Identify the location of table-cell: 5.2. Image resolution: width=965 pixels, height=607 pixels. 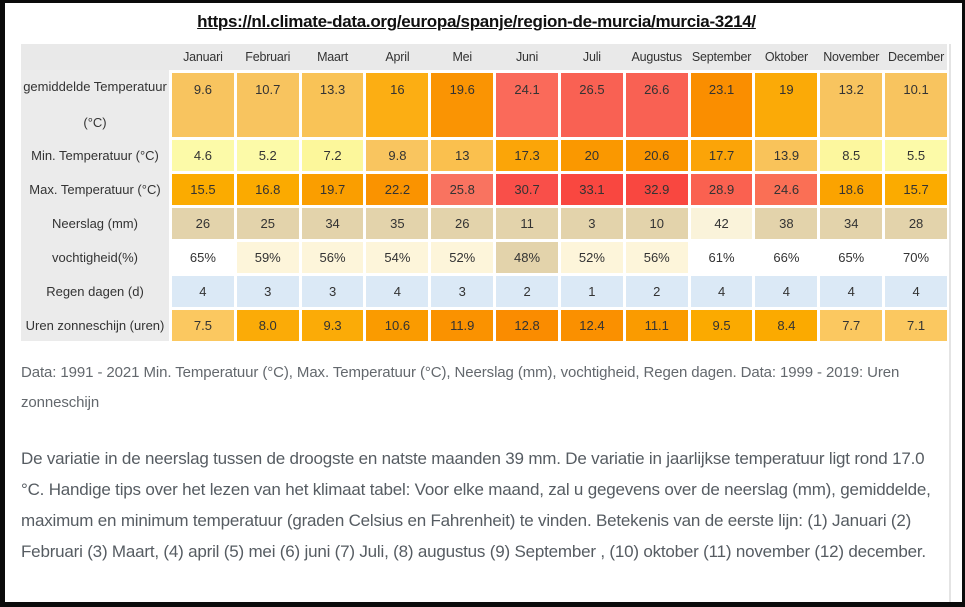
(267, 155).